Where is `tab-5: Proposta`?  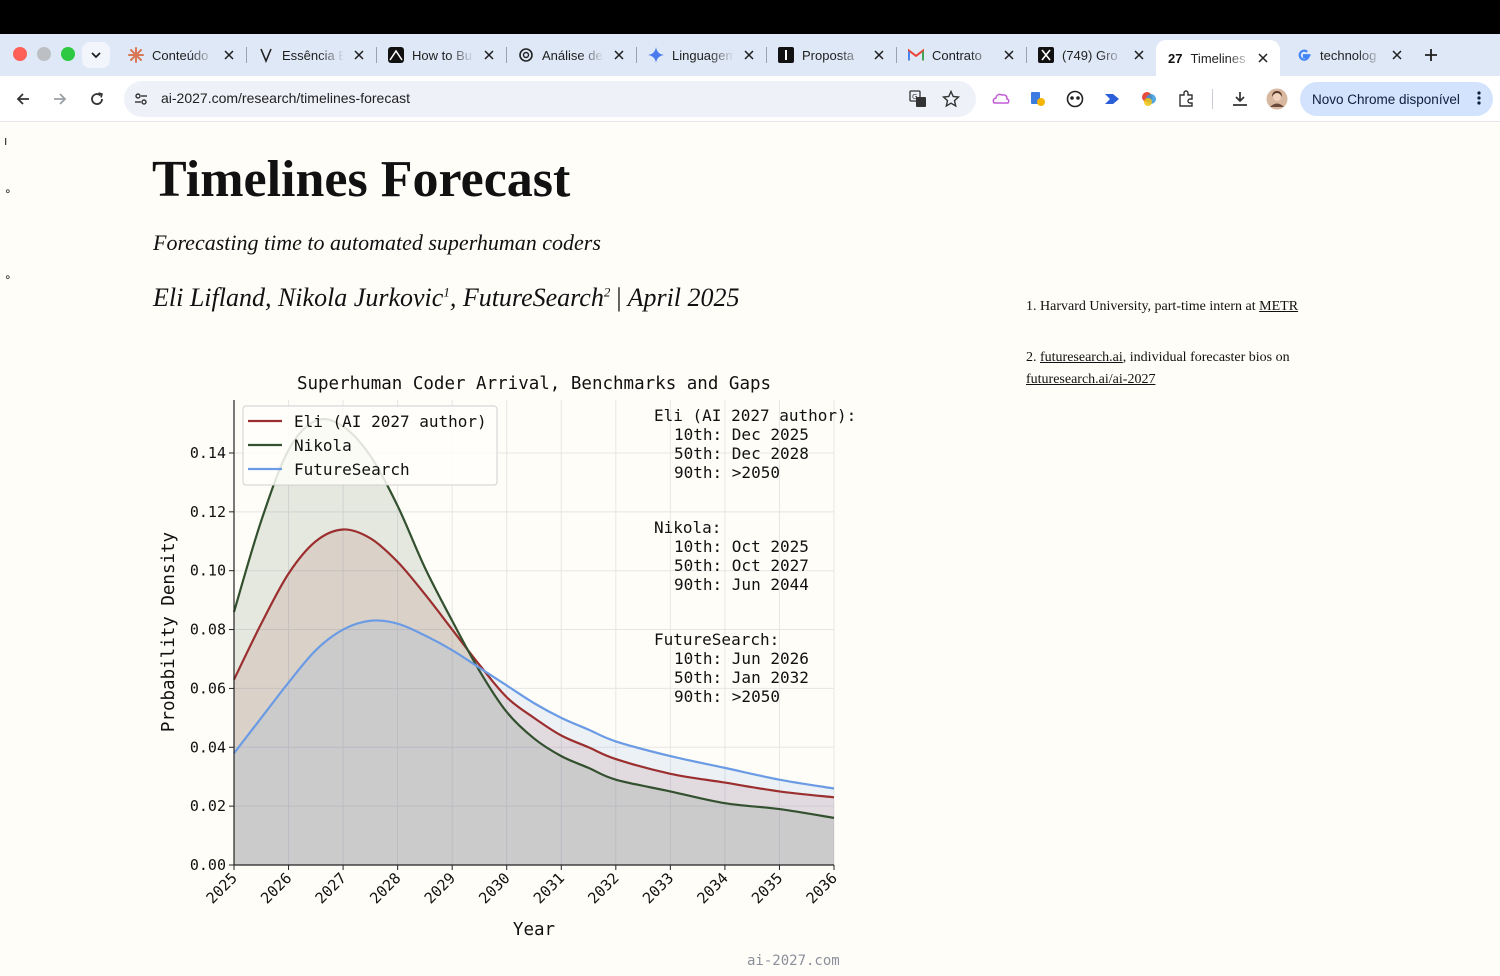 tab-5: Proposta is located at coordinates (831, 55).